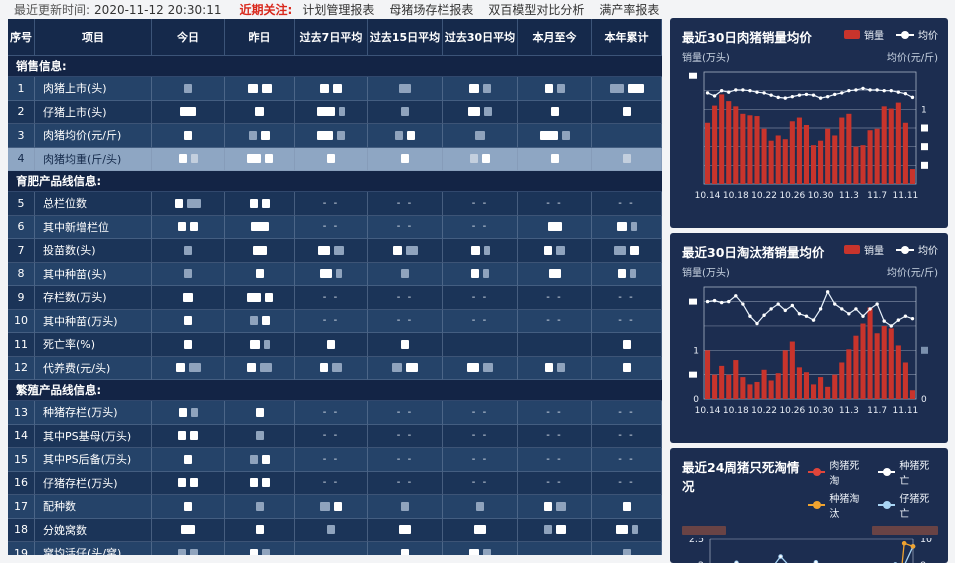  I want to click on table-row: 5 总栏位数 - - - - - - - - - -, so click(335, 204).